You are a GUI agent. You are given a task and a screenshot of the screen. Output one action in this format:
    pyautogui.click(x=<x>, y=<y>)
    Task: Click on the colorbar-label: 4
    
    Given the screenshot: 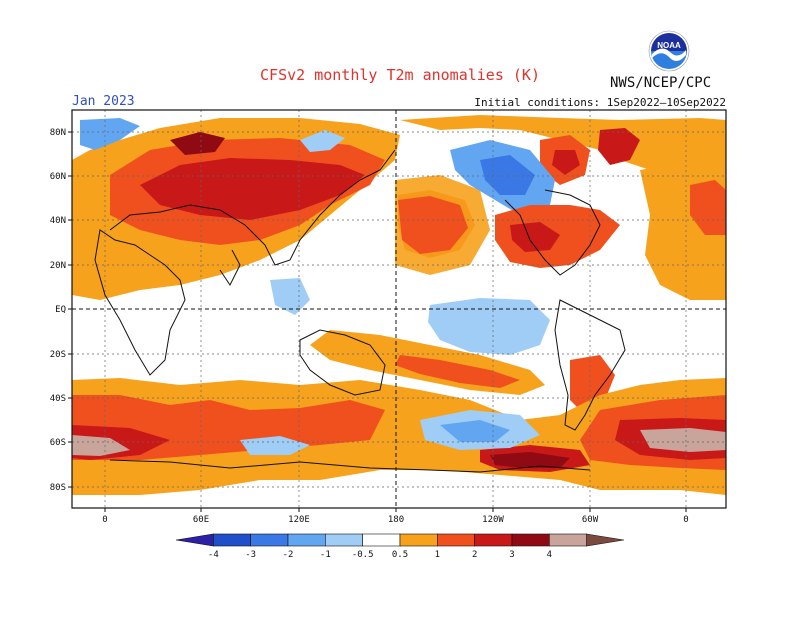 What is the action you would take?
    pyautogui.click(x=549, y=555)
    